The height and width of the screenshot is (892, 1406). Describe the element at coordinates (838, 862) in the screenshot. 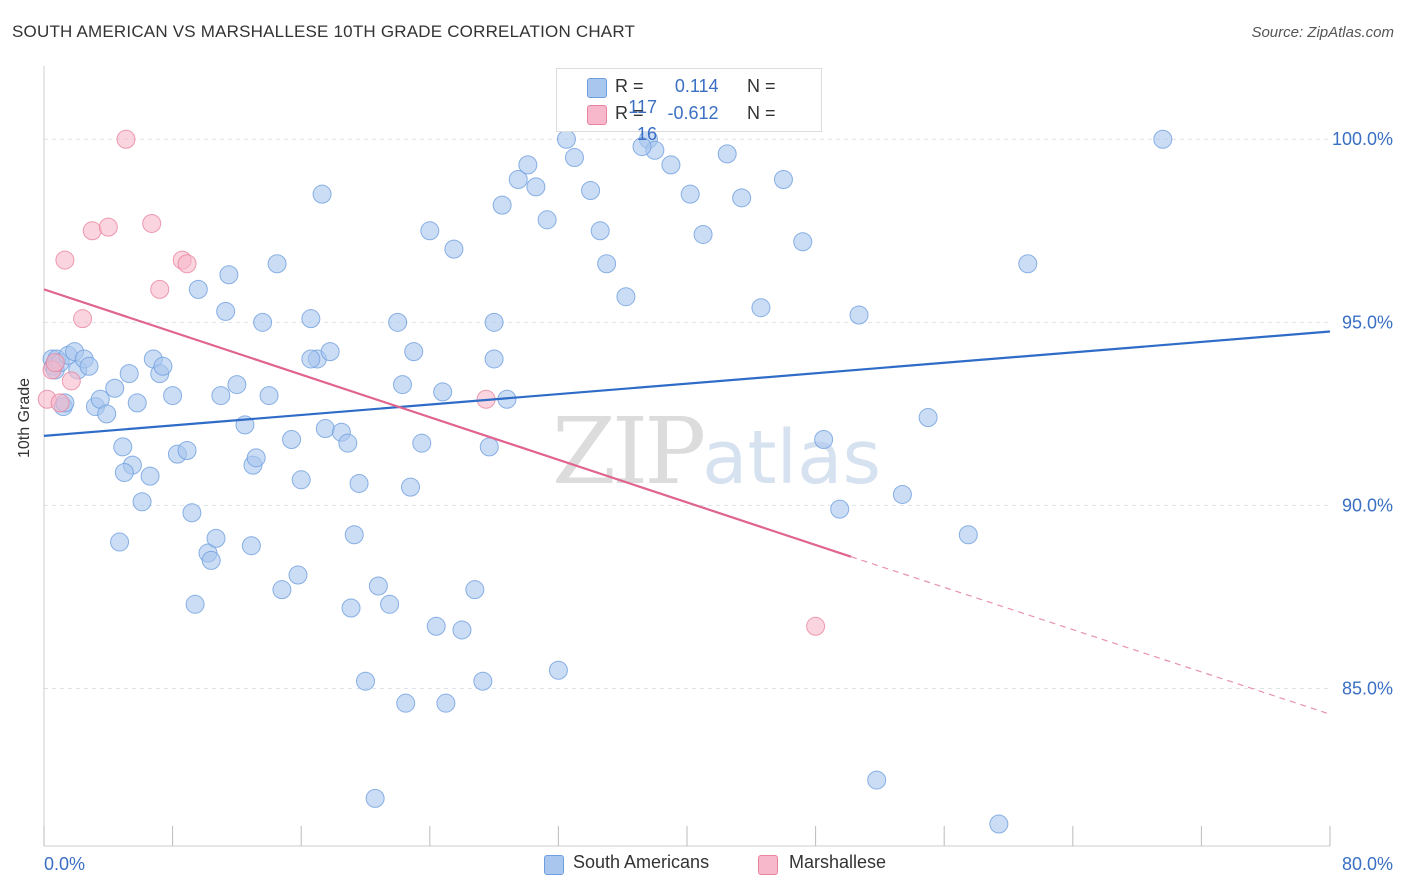

I see `bottom-legend-marshallese: Marshallese` at that location.